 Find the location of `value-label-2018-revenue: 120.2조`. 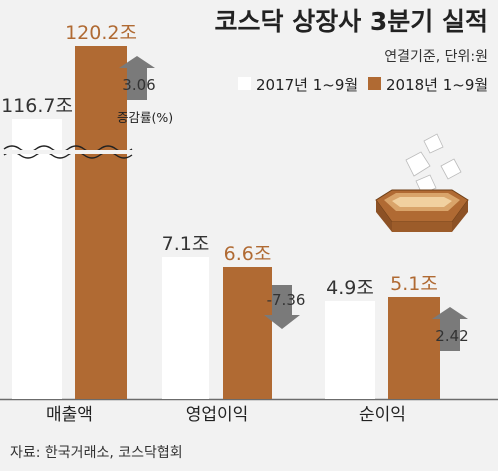

value-label-2018-revenue: 120.2조 is located at coordinates (101, 33).